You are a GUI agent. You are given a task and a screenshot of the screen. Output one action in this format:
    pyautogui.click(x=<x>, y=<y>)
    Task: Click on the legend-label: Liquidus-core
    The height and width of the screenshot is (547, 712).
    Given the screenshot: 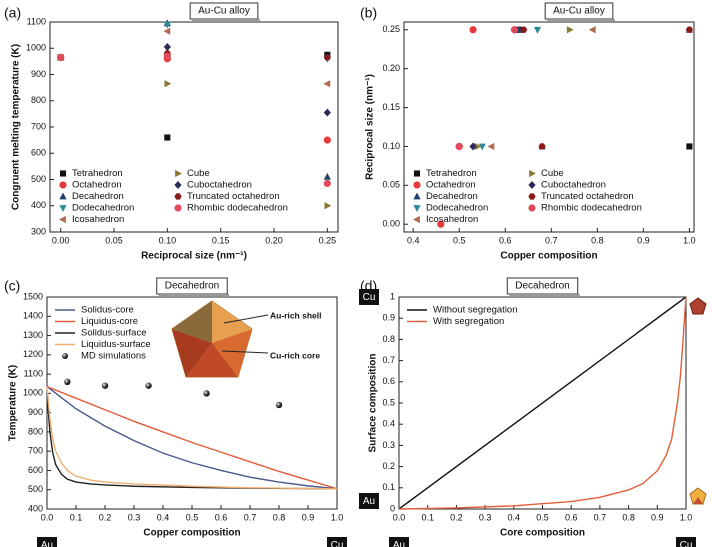 What is the action you would take?
    pyautogui.click(x=109, y=321)
    